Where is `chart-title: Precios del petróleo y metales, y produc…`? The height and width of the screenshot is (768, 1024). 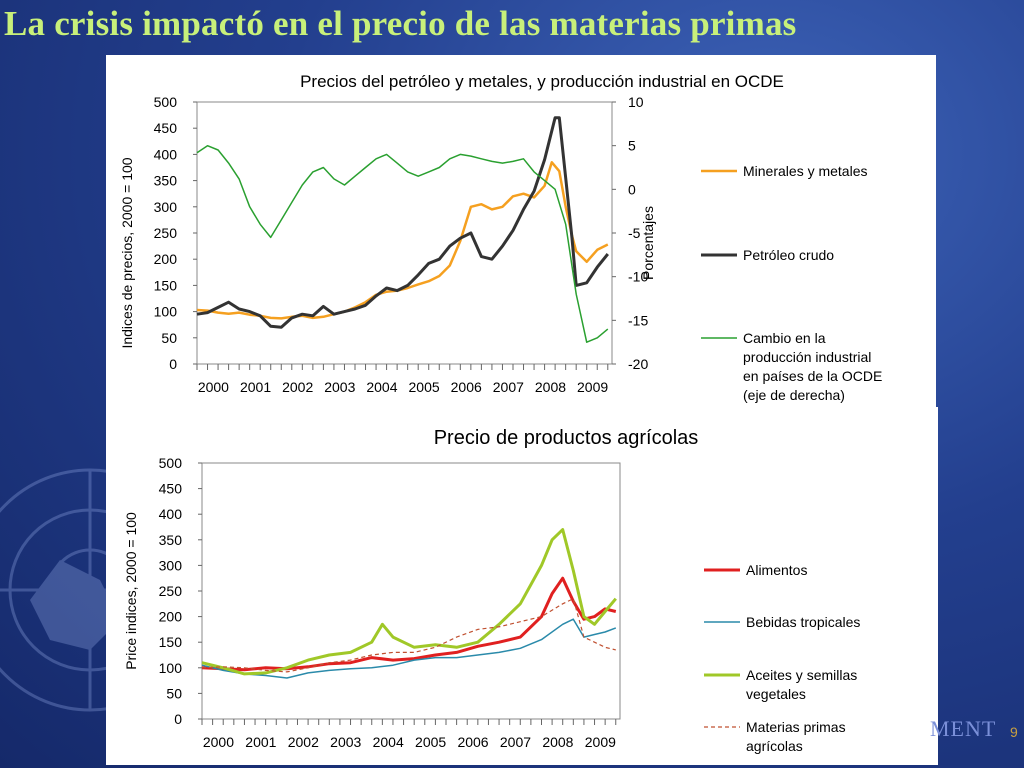
chart-title: Precios del petróleo y metales, y produc… is located at coordinates (542, 81).